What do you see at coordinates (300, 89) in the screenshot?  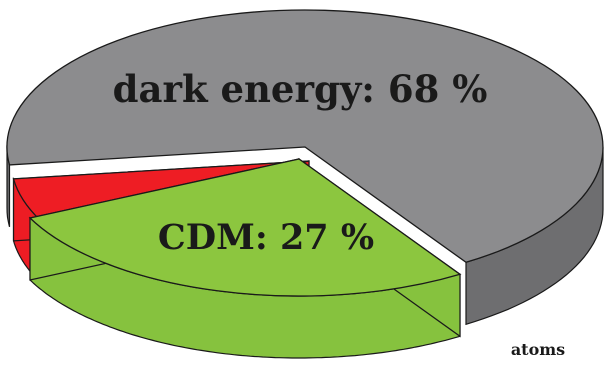 I see `slice-label-dark-energy: dark energy: 68 %` at bounding box center [300, 89].